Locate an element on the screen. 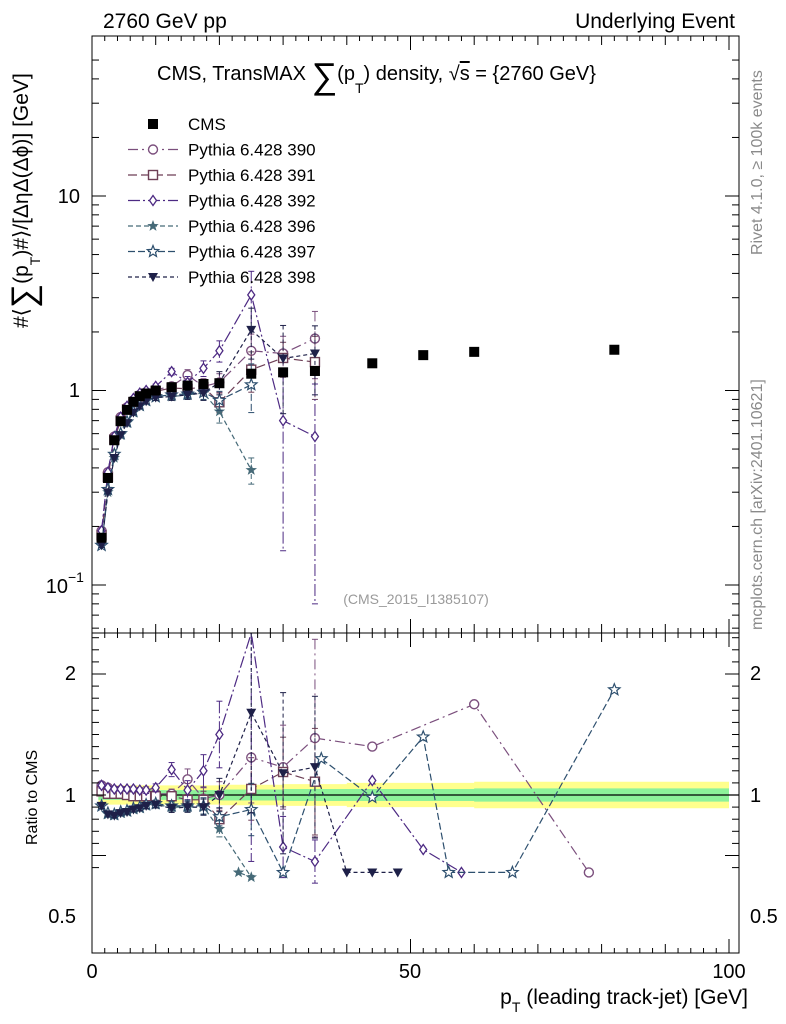 This screenshot has width=786, height=1024. title-open: (p is located at coordinates (346, 74).